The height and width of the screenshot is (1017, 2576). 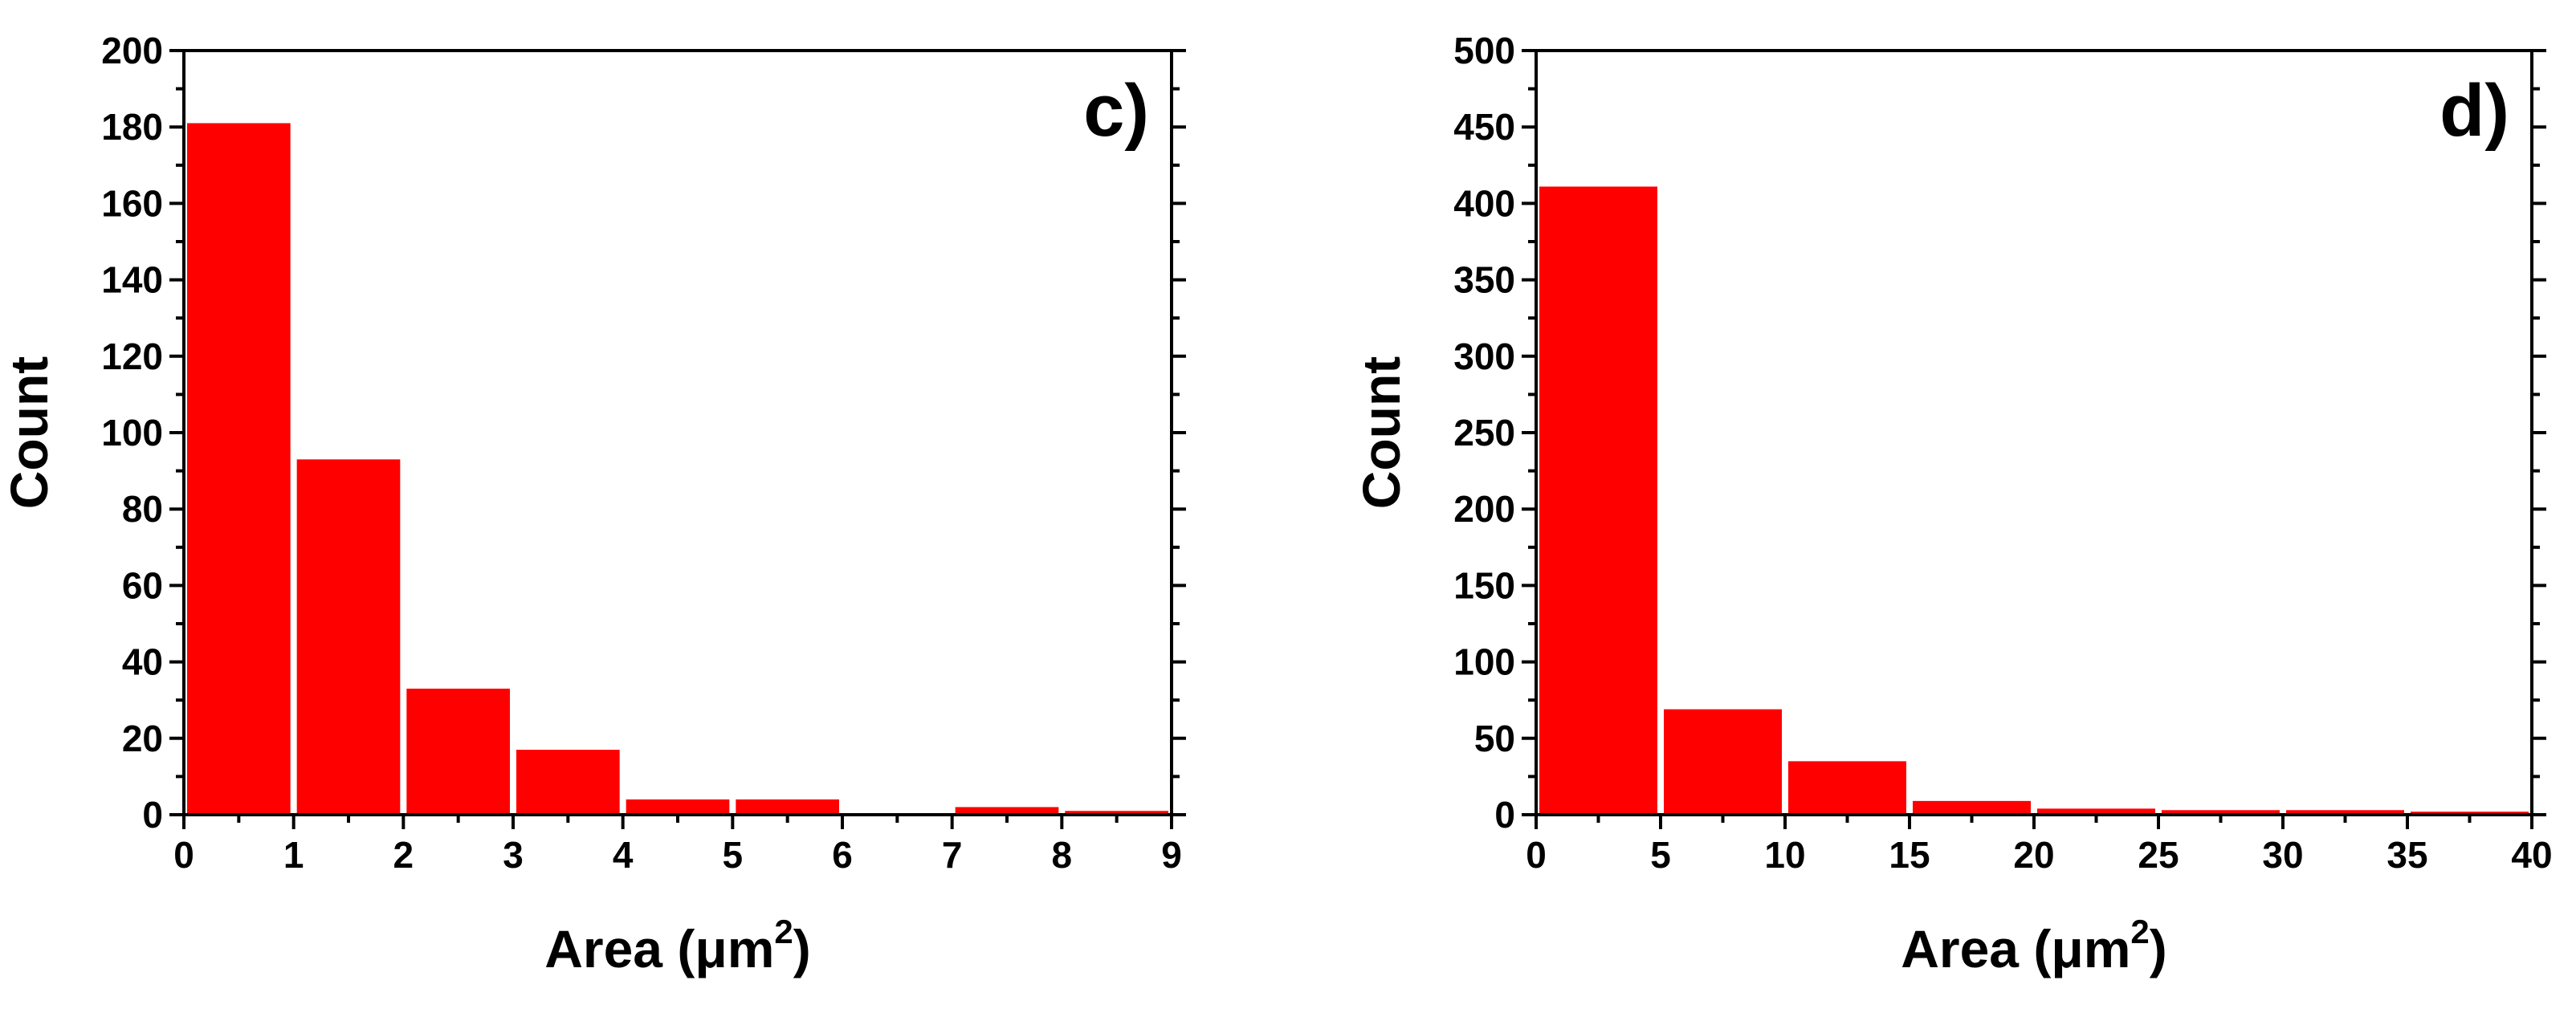 What do you see at coordinates (513, 855) in the screenshot?
I see `x-tick-label: 3` at bounding box center [513, 855].